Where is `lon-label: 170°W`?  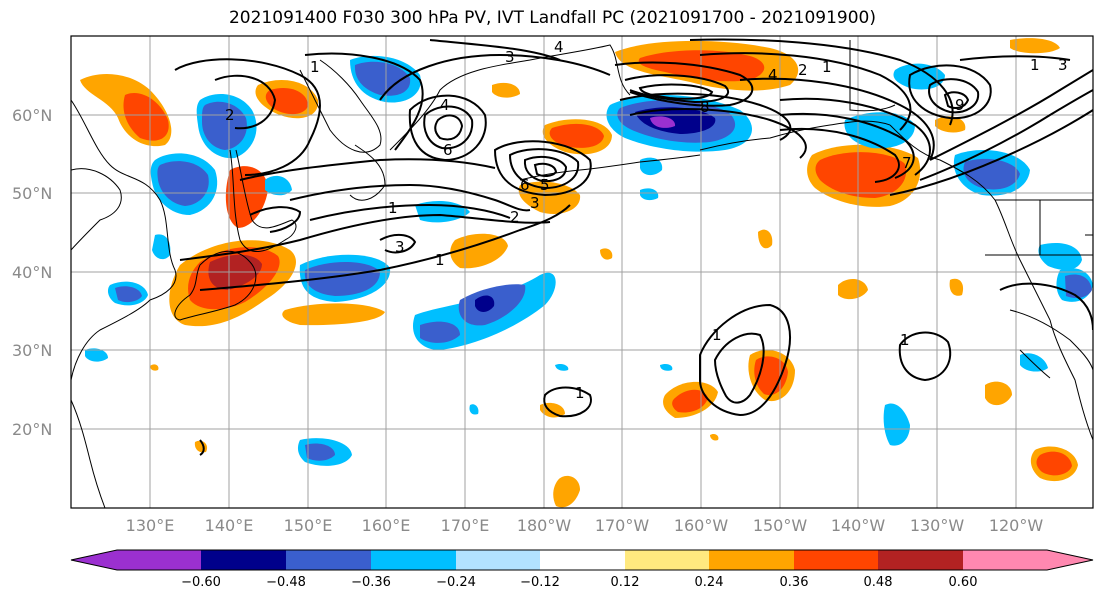 lon-label: 170°W is located at coordinates (622, 525).